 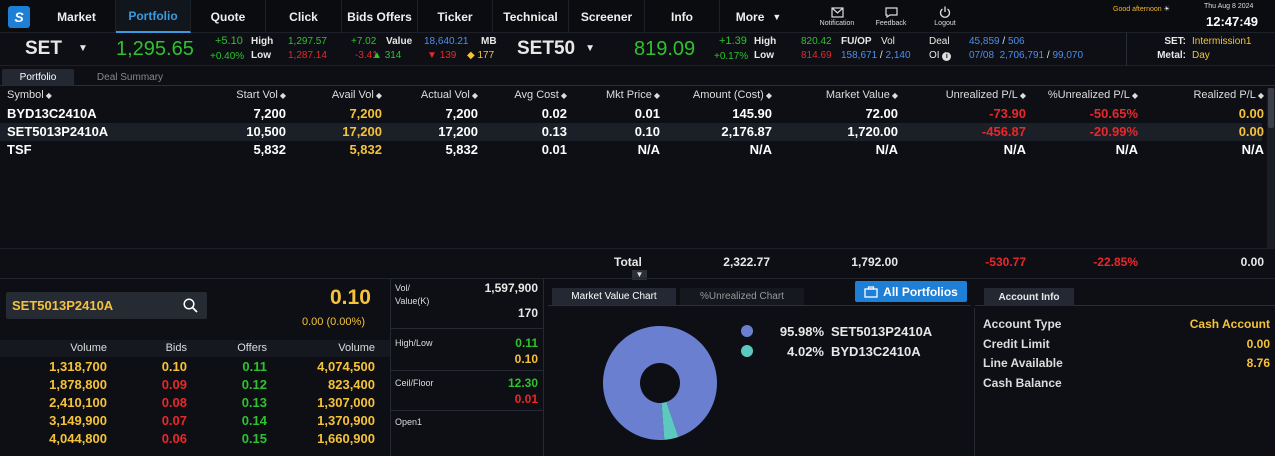 What do you see at coordinates (174, 420) in the screenshot?
I see `orderbook-cell: 0.07` at bounding box center [174, 420].